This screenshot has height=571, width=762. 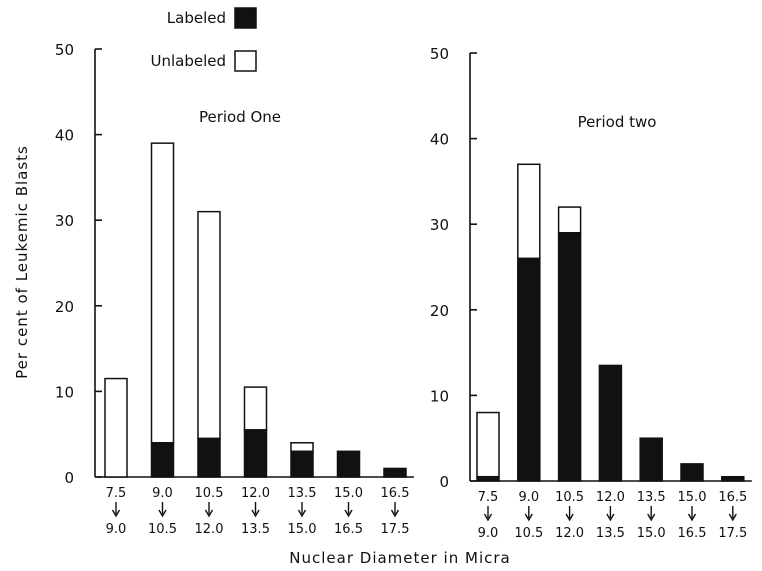 What do you see at coordinates (245, 18) in the screenshot?
I see `legend-labeled-swatch` at bounding box center [245, 18].